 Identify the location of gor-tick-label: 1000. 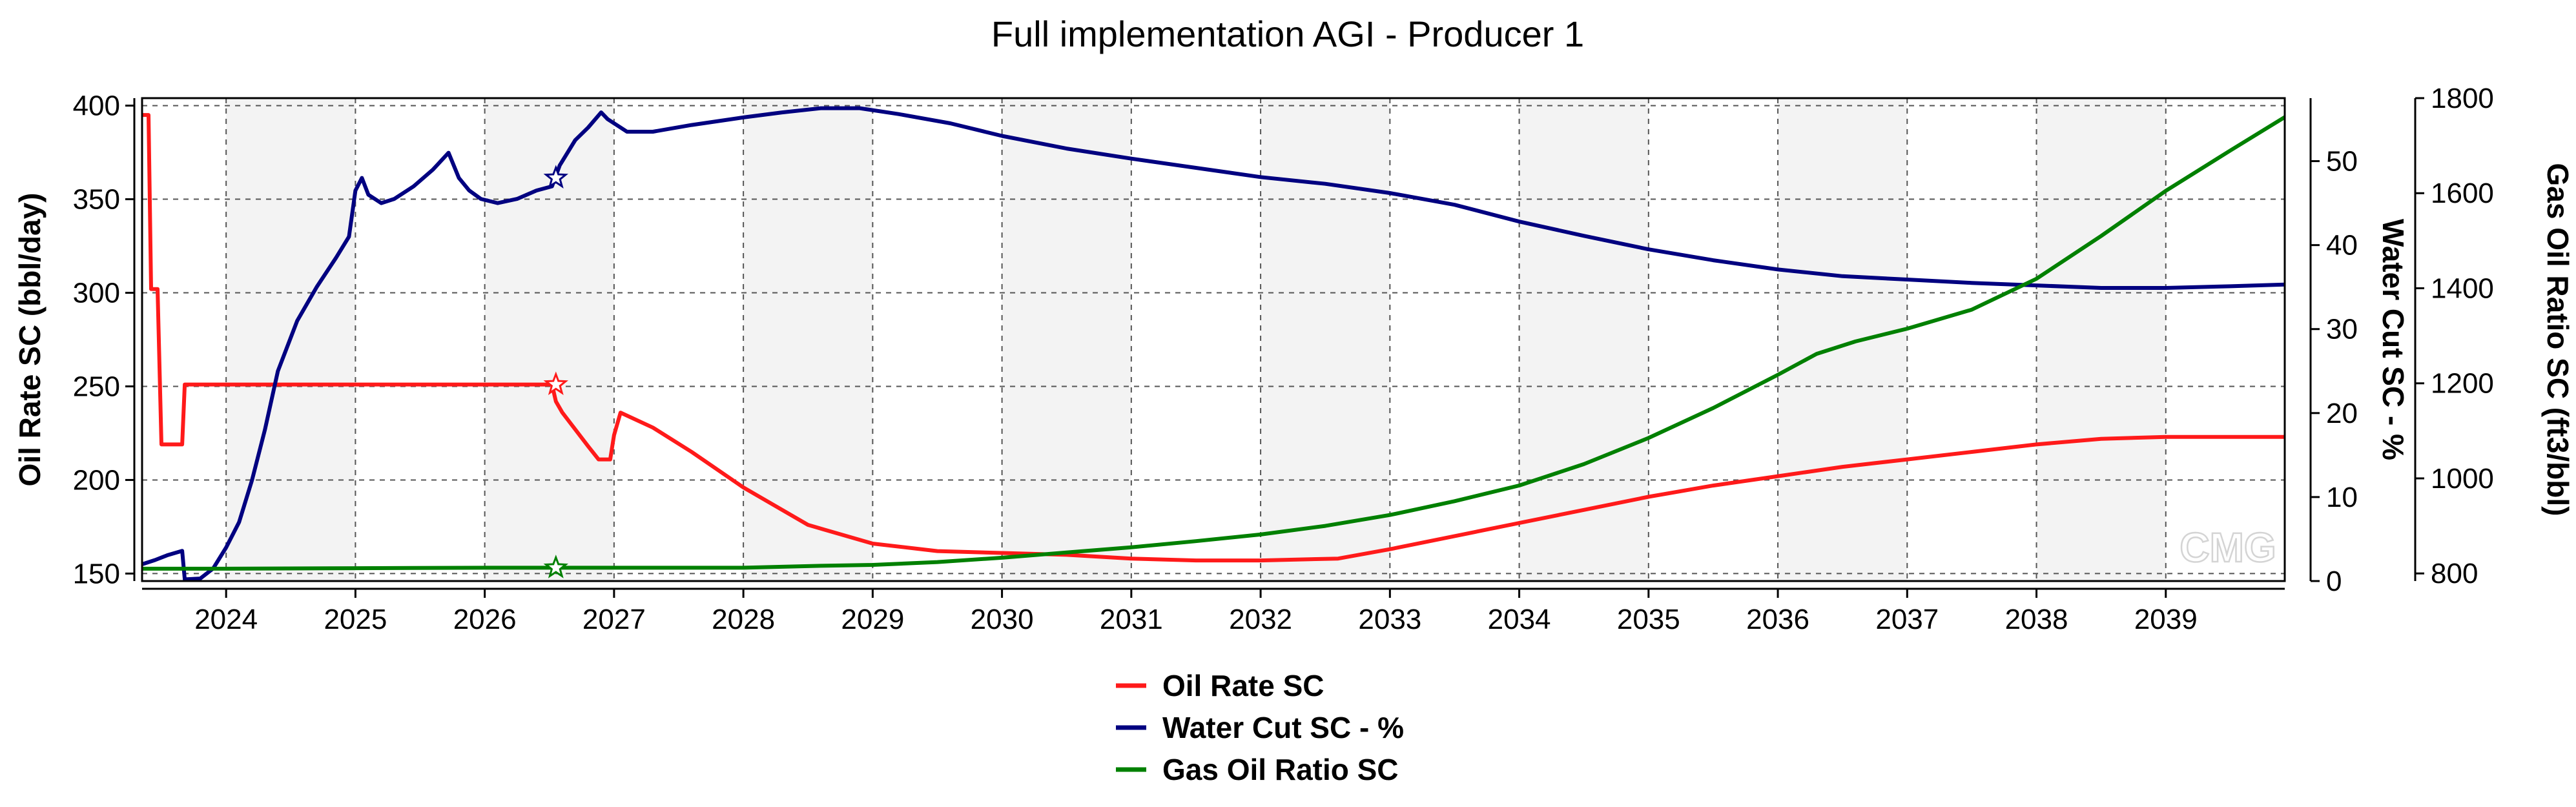
(2462, 479).